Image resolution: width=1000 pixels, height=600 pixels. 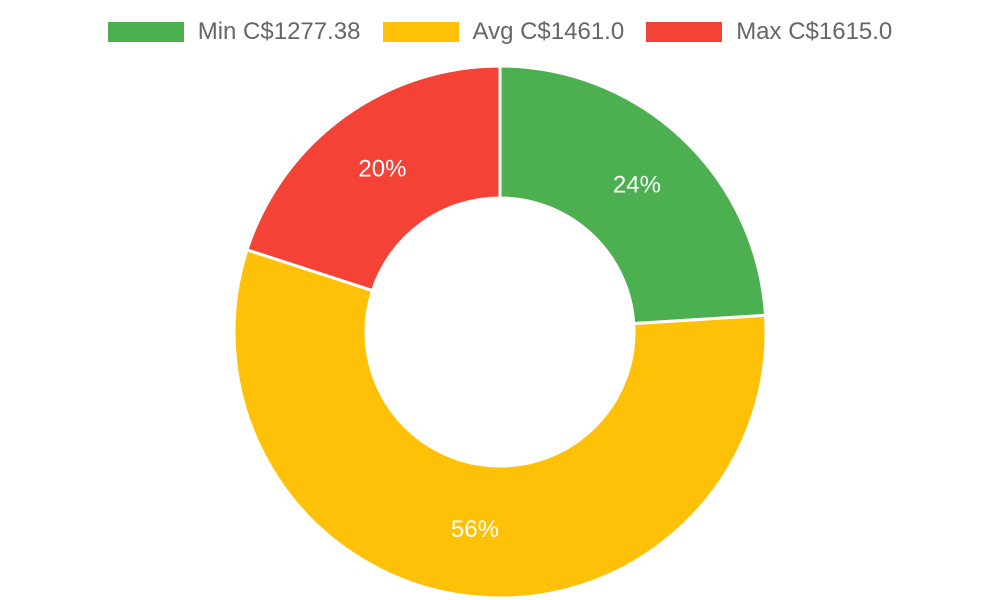 I want to click on legend-item-avg: Avg C$1461.0, so click(x=503, y=32).